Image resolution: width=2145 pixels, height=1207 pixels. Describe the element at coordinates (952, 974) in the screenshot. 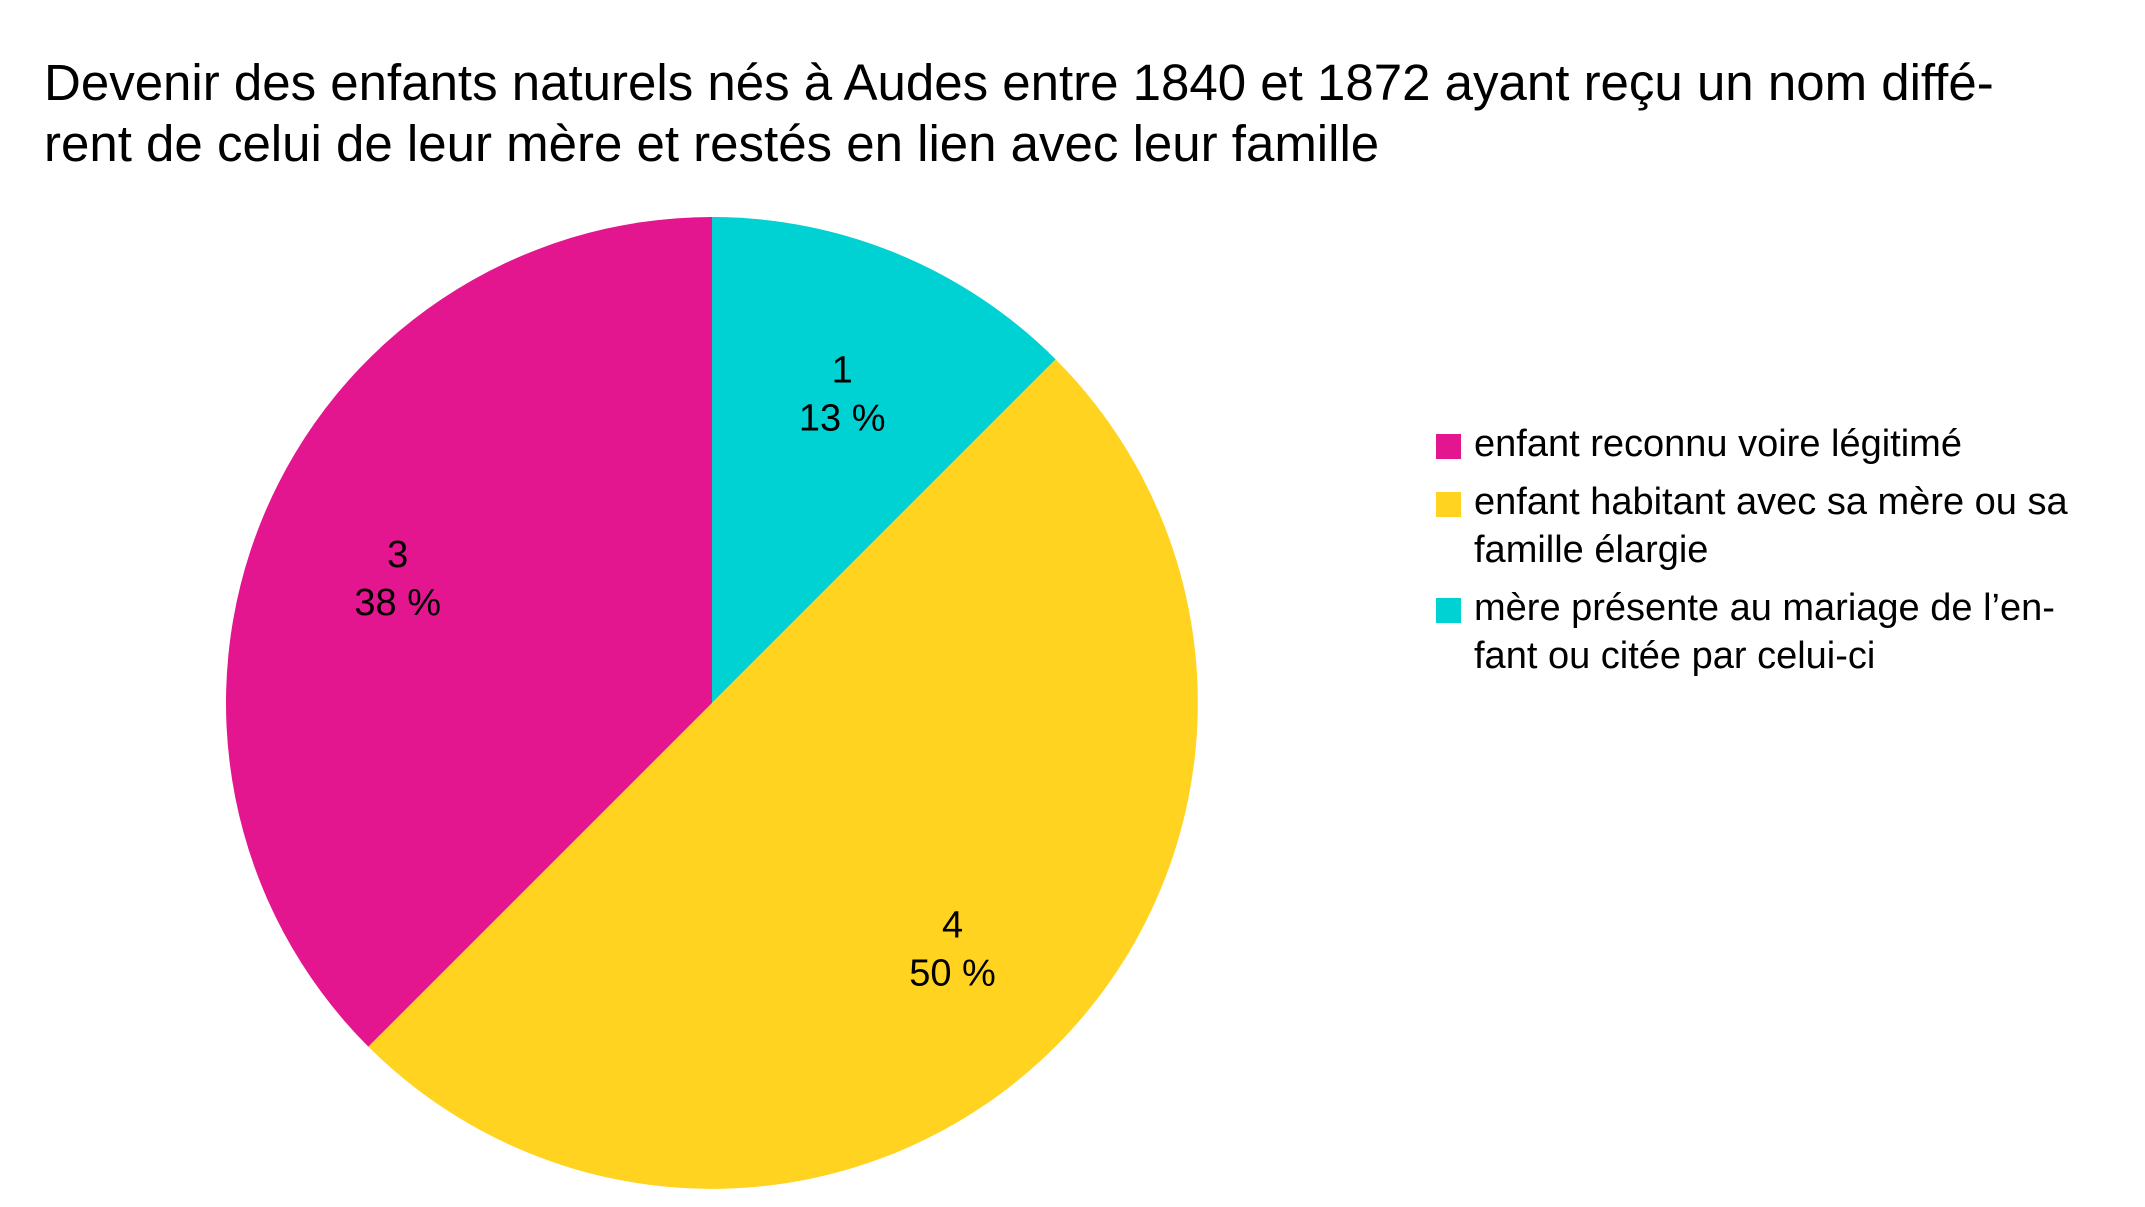

I see `slice-percent-label-1: 50 %` at that location.